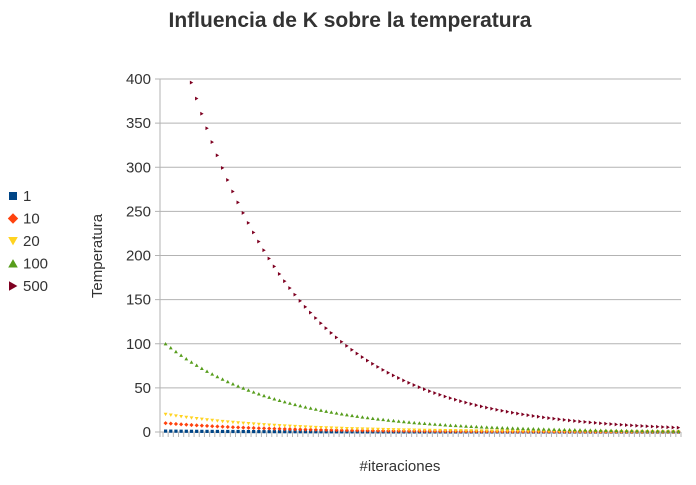 This screenshot has height=485, width=696. What do you see at coordinates (142, 388) in the screenshot?
I see `y-tick-label: 50` at bounding box center [142, 388].